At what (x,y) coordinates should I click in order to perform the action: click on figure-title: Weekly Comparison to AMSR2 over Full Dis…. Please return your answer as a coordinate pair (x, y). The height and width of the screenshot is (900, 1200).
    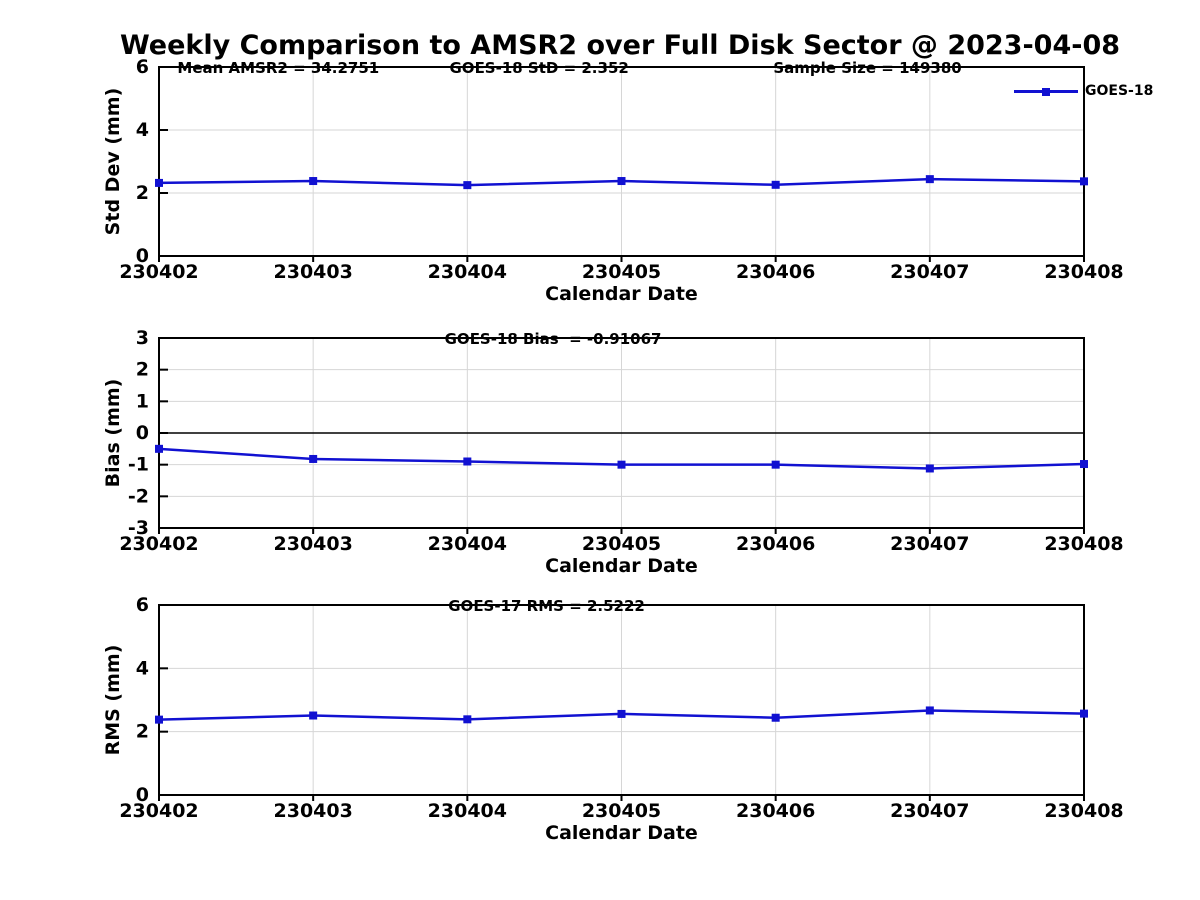
    Looking at the image, I should click on (620, 45).